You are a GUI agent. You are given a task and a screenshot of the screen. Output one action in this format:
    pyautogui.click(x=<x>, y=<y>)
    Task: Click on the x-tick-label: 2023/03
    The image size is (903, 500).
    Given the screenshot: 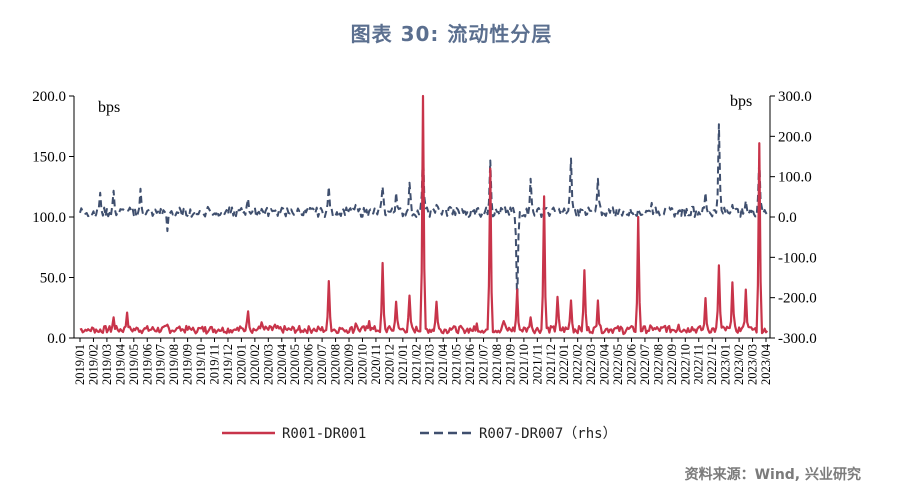 What is the action you would take?
    pyautogui.click(x=753, y=364)
    